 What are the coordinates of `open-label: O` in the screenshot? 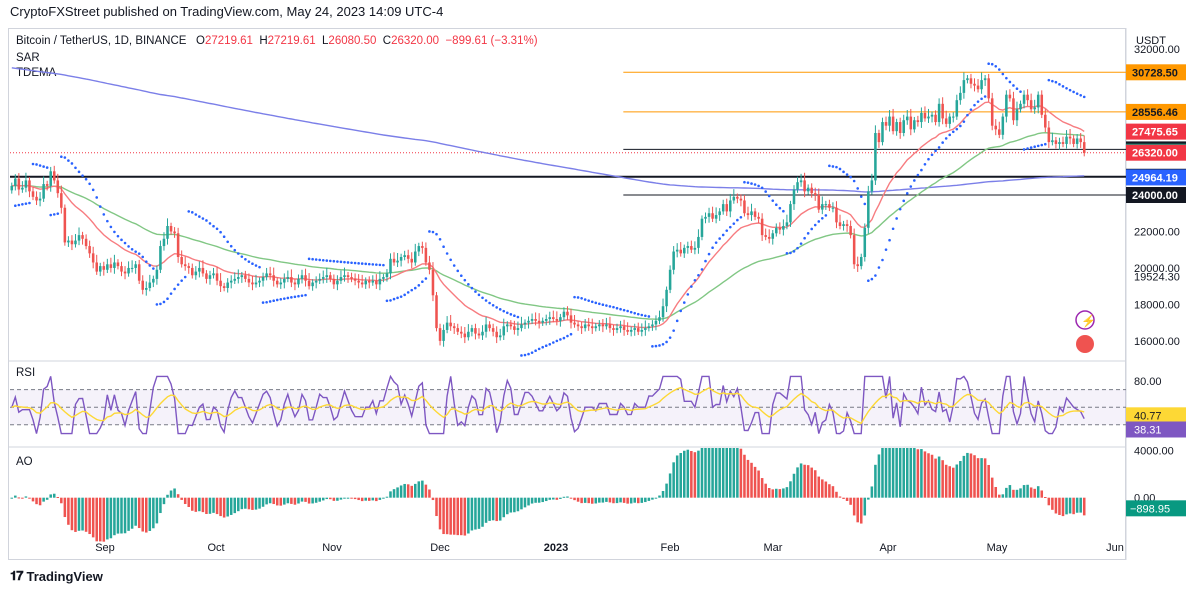 It's located at (200, 41).